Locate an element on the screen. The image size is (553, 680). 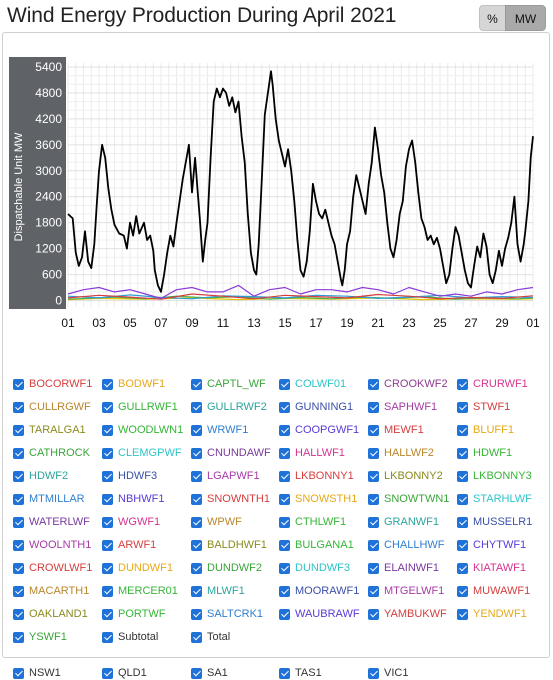
legend-item: CULLRGWF is located at coordinates (52, 407).